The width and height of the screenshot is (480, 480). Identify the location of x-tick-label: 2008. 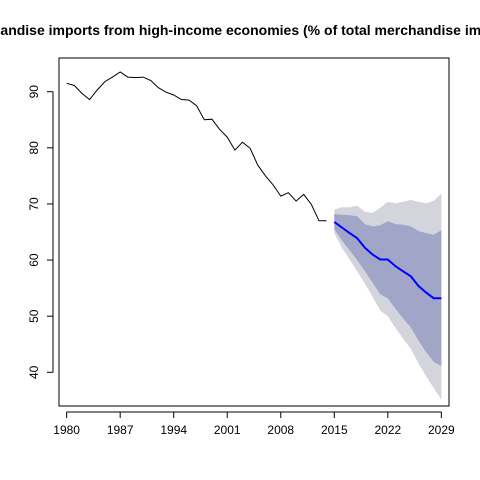
(280, 430).